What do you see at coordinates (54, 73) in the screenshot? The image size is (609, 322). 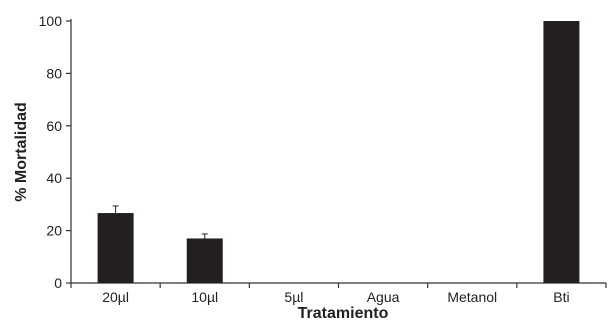 I see `y-tick-label: 80` at bounding box center [54, 73].